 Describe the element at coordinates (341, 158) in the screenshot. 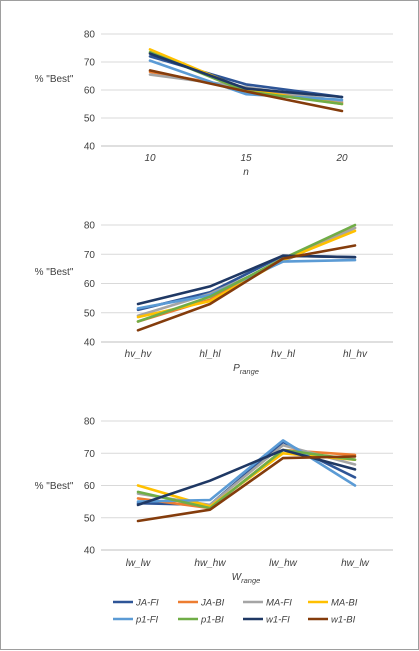

I see `x-tick-label: 20` at that location.